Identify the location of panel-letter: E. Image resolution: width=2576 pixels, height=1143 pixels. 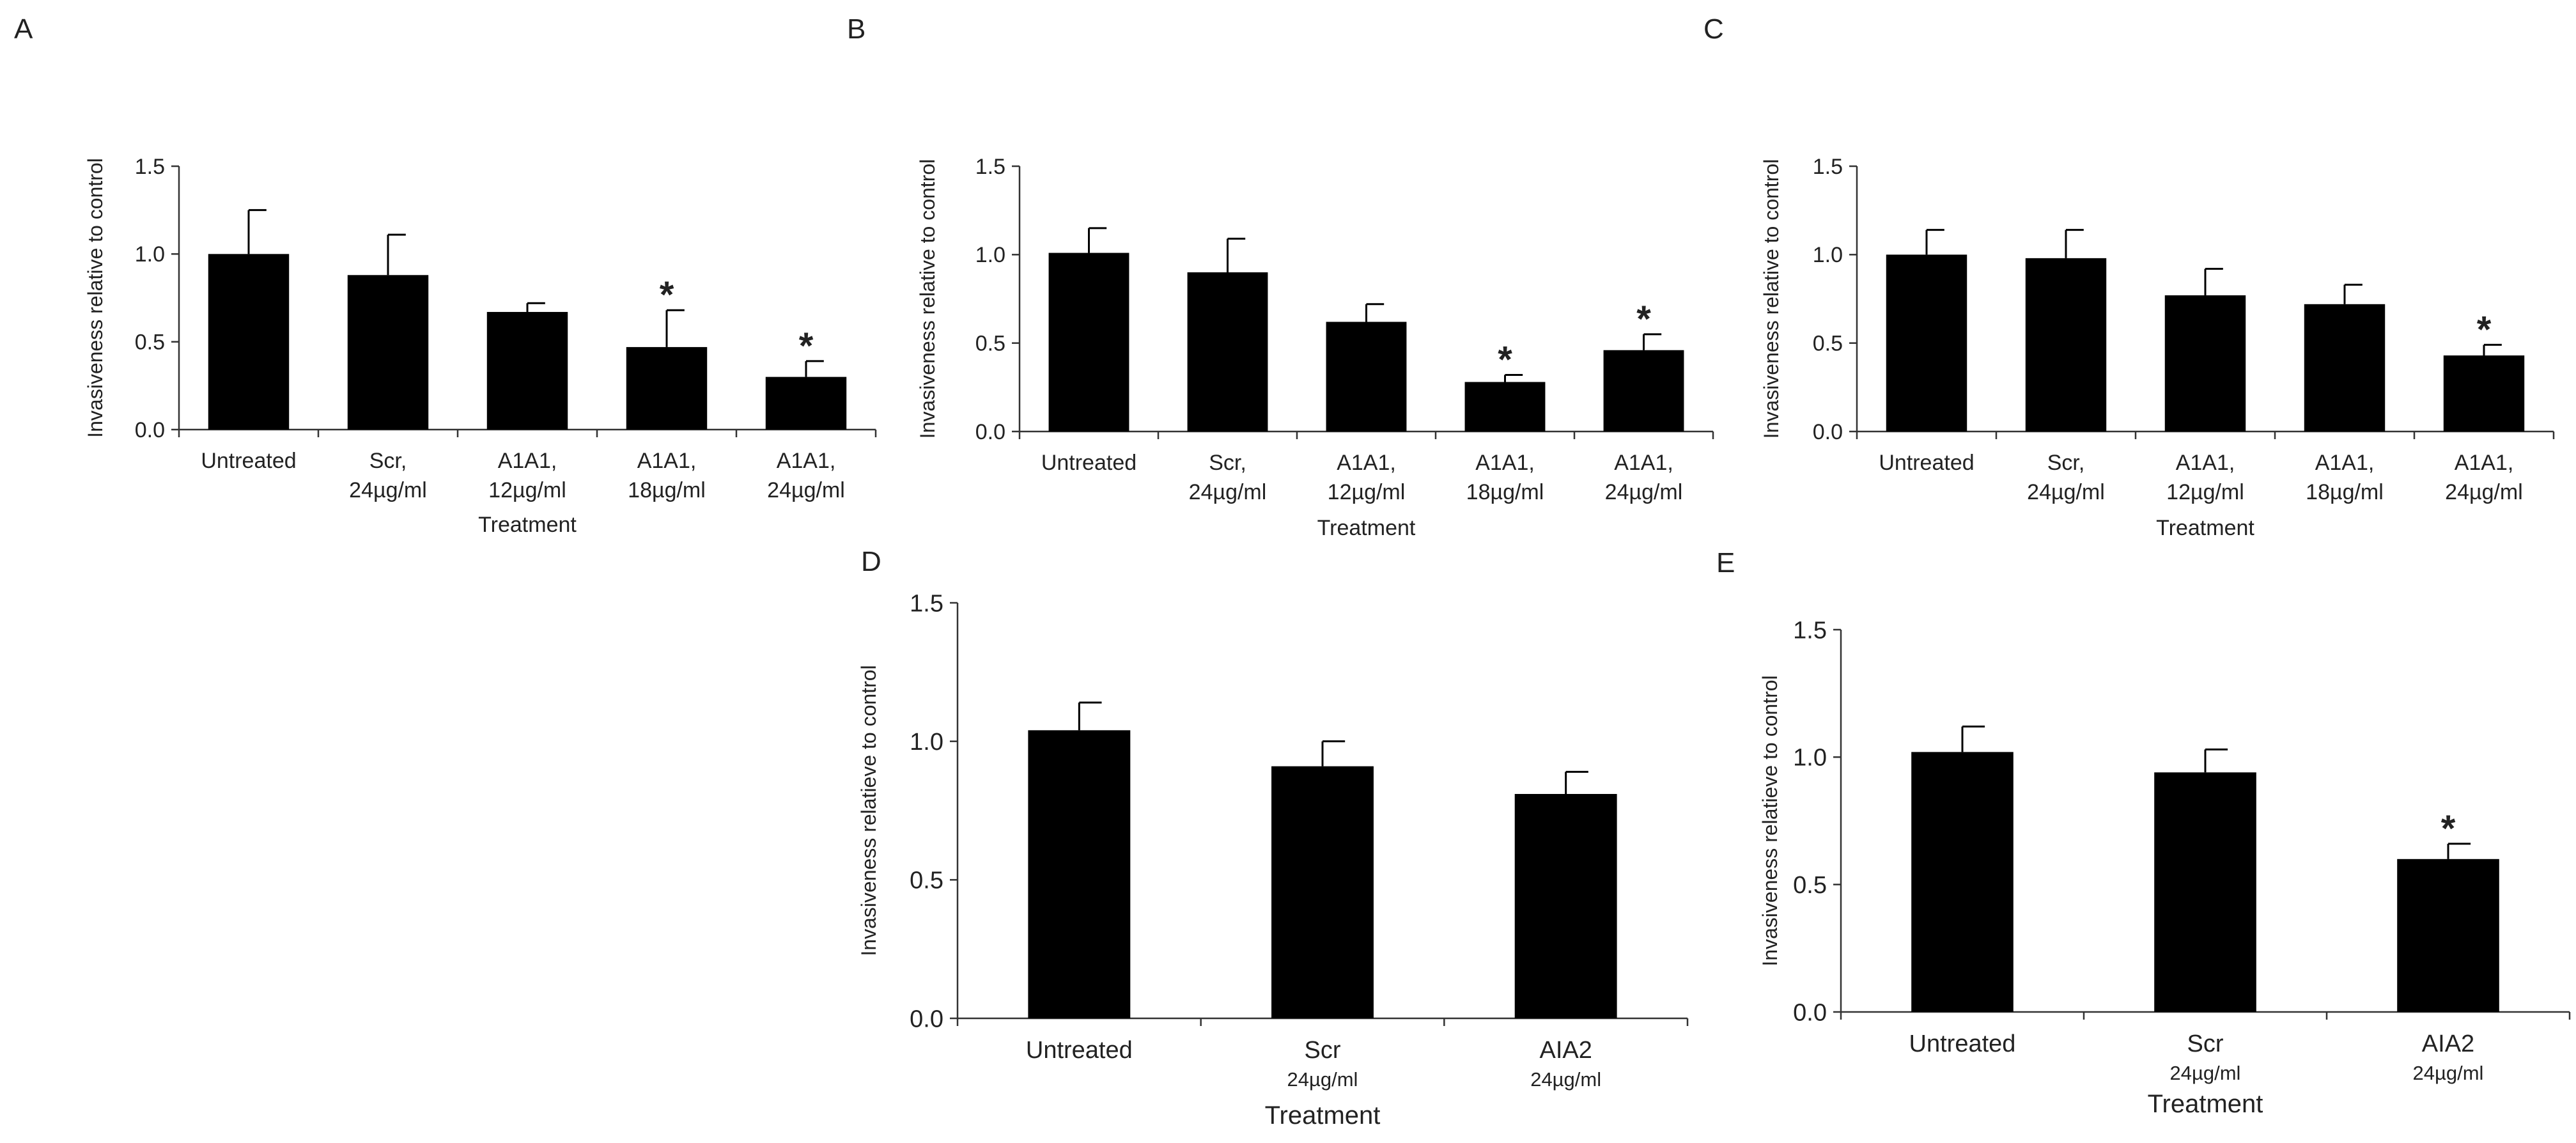
(1726, 563).